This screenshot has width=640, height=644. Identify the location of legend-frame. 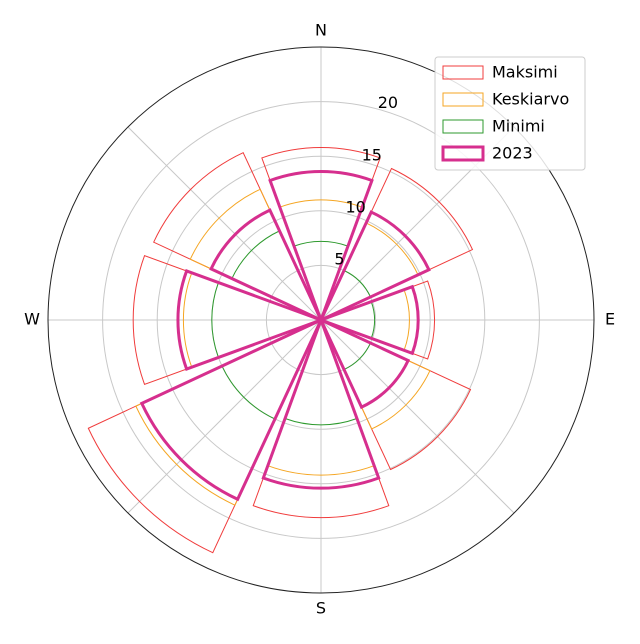
(510, 113).